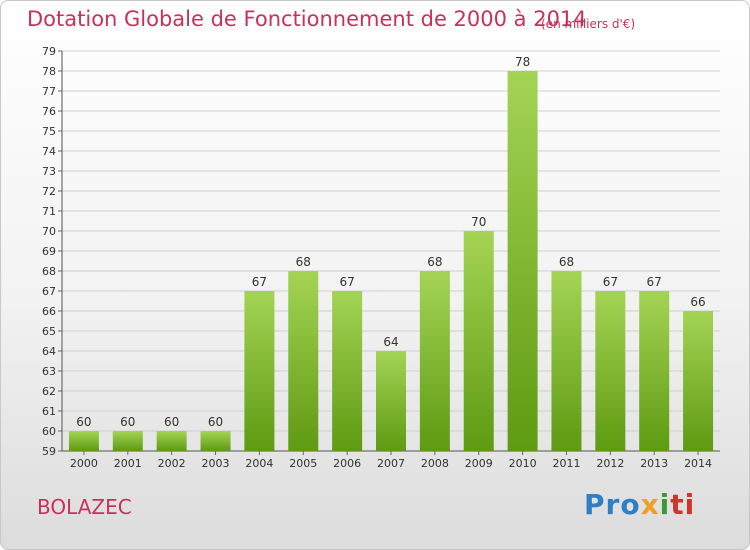 The width and height of the screenshot is (750, 550). I want to click on y-tick-label: 68, so click(49, 271).